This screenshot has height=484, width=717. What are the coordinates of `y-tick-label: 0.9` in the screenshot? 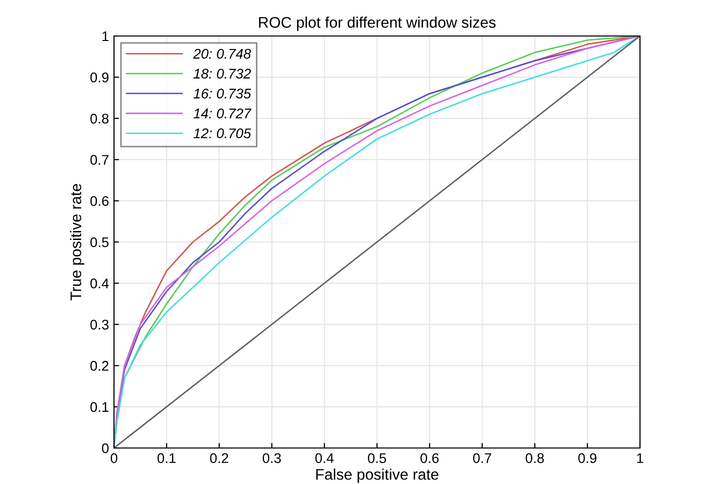 It's located at (99, 77).